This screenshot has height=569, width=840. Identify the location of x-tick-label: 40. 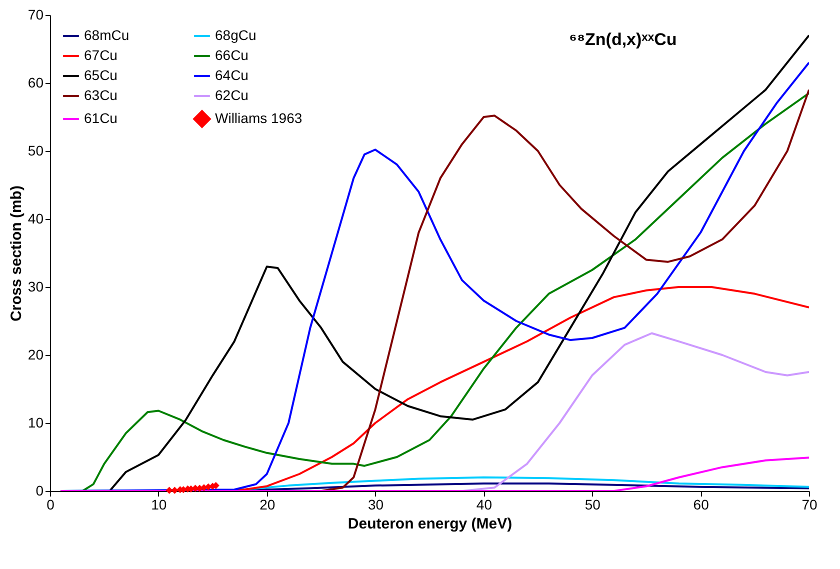
(484, 504).